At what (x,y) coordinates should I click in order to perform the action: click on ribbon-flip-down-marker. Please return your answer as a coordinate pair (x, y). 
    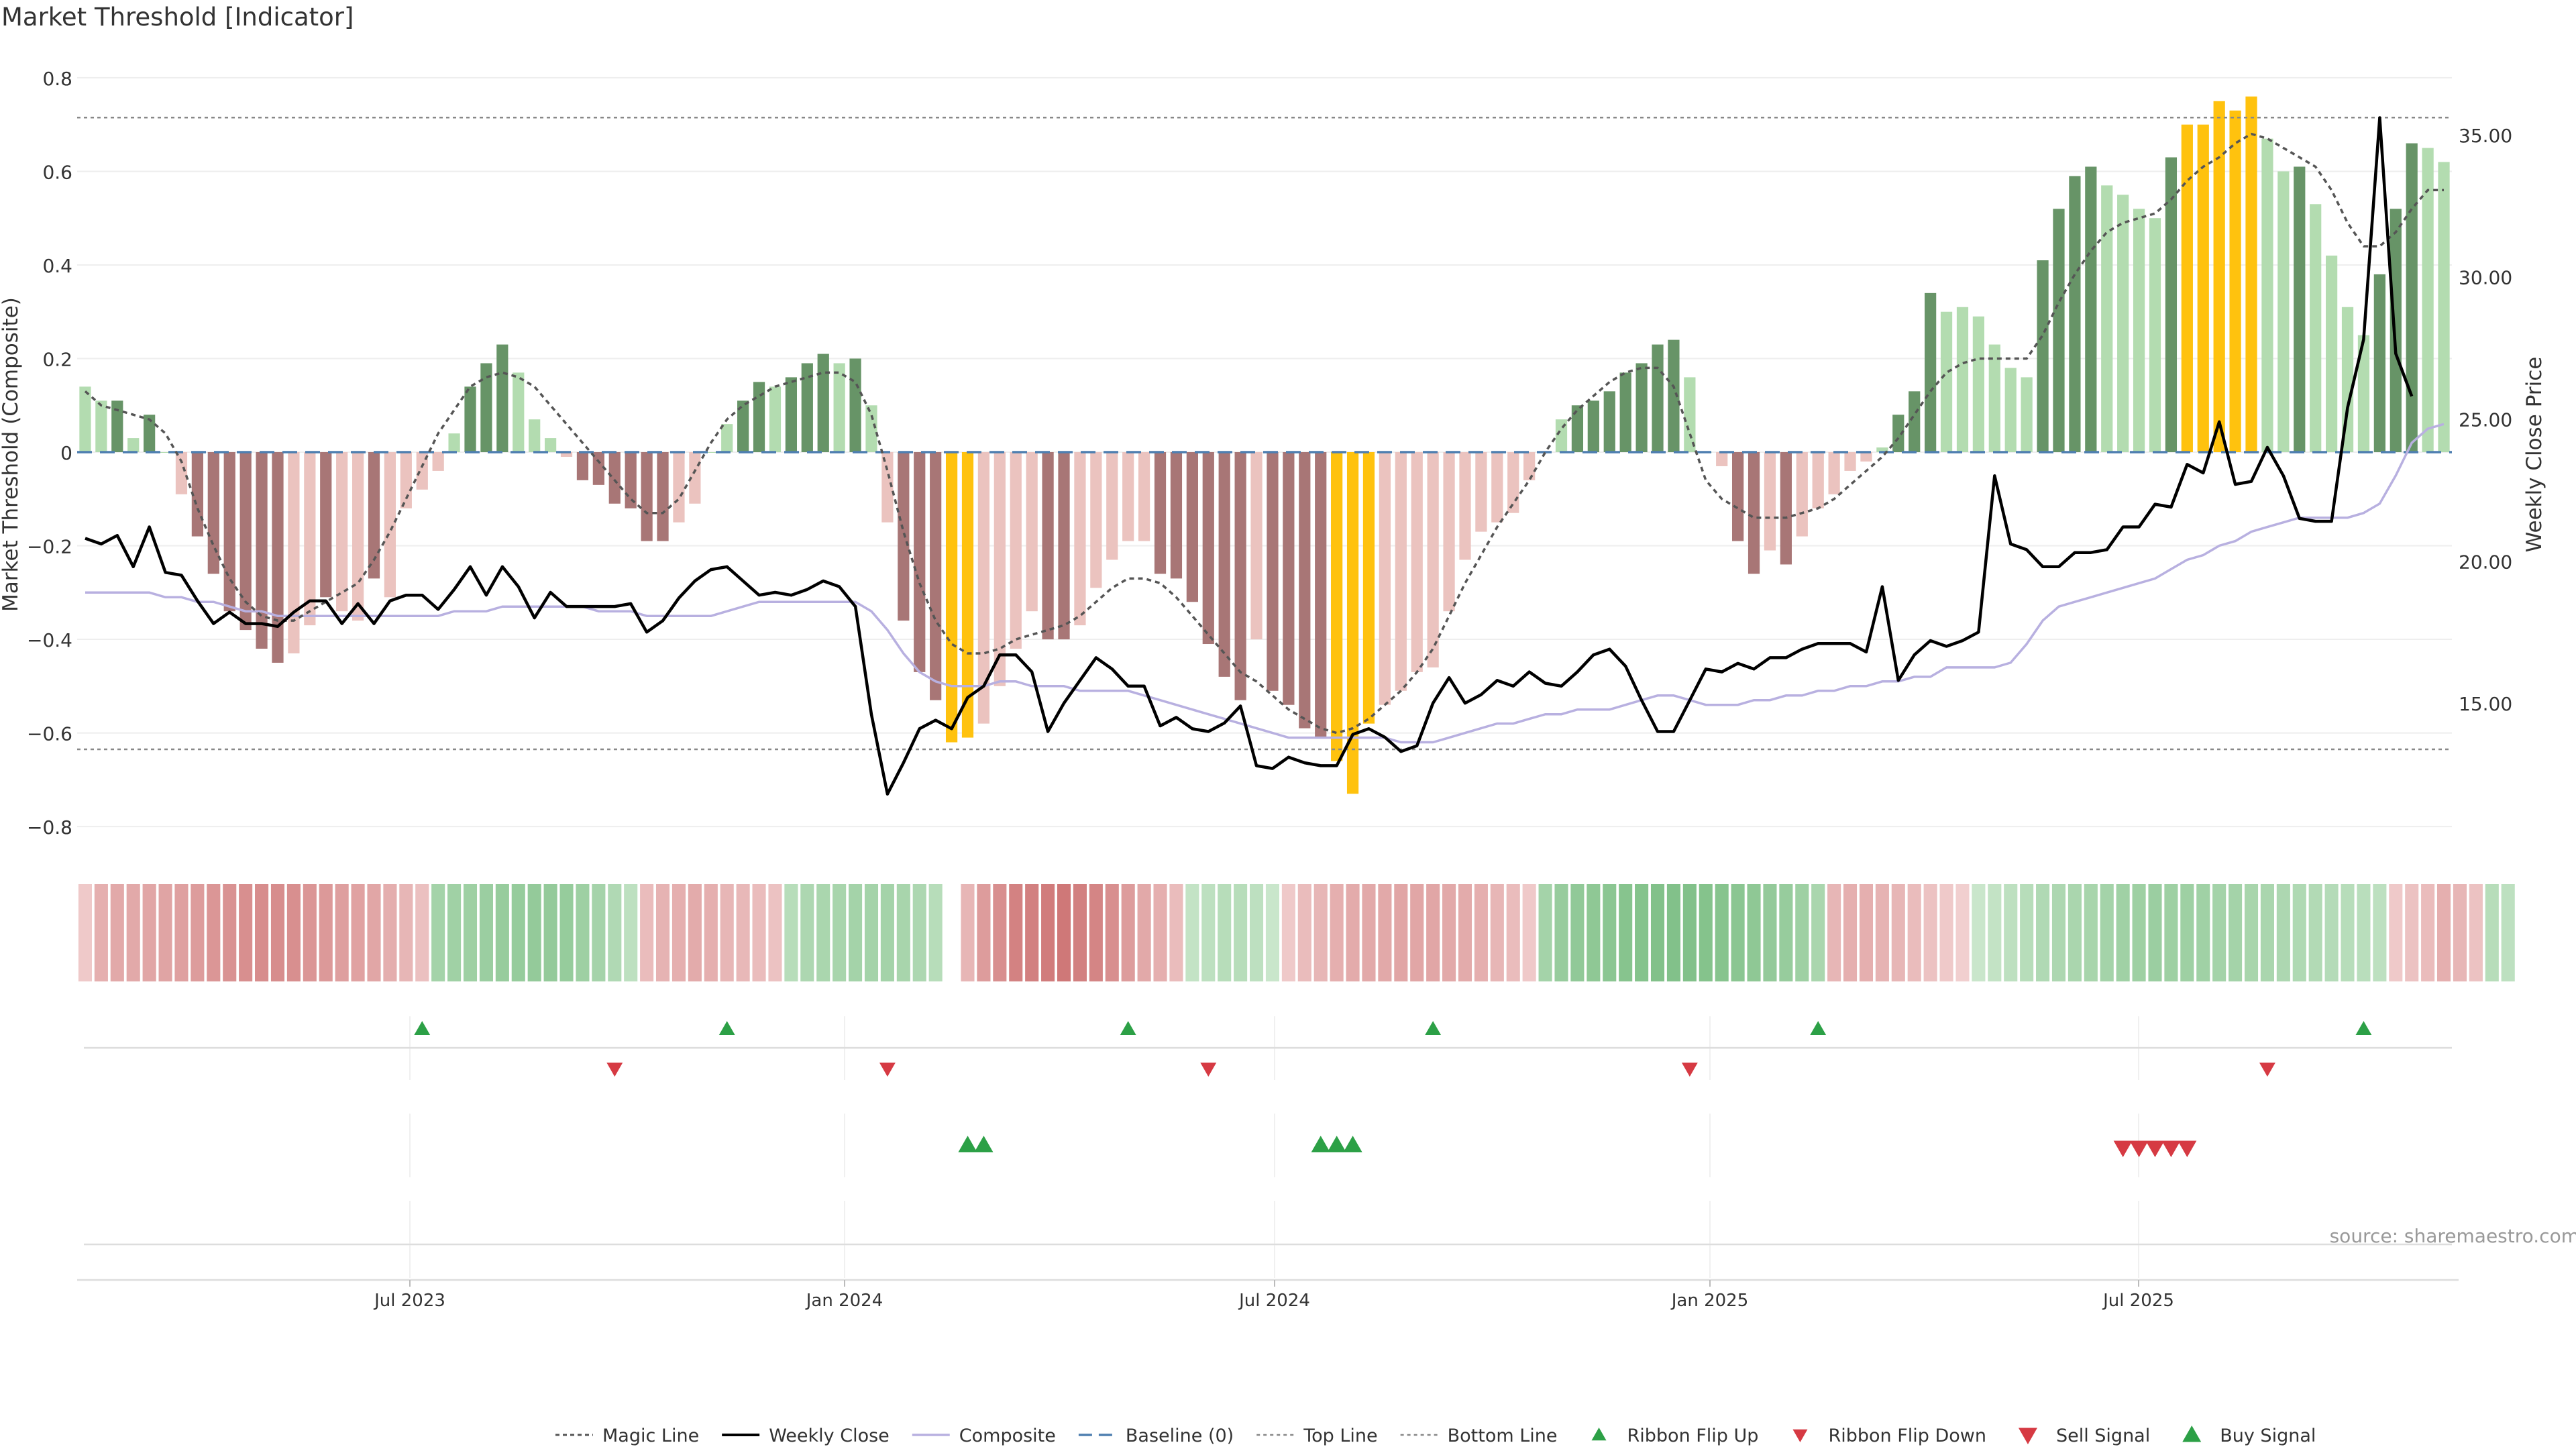
    Looking at the image, I should click on (614, 1070).